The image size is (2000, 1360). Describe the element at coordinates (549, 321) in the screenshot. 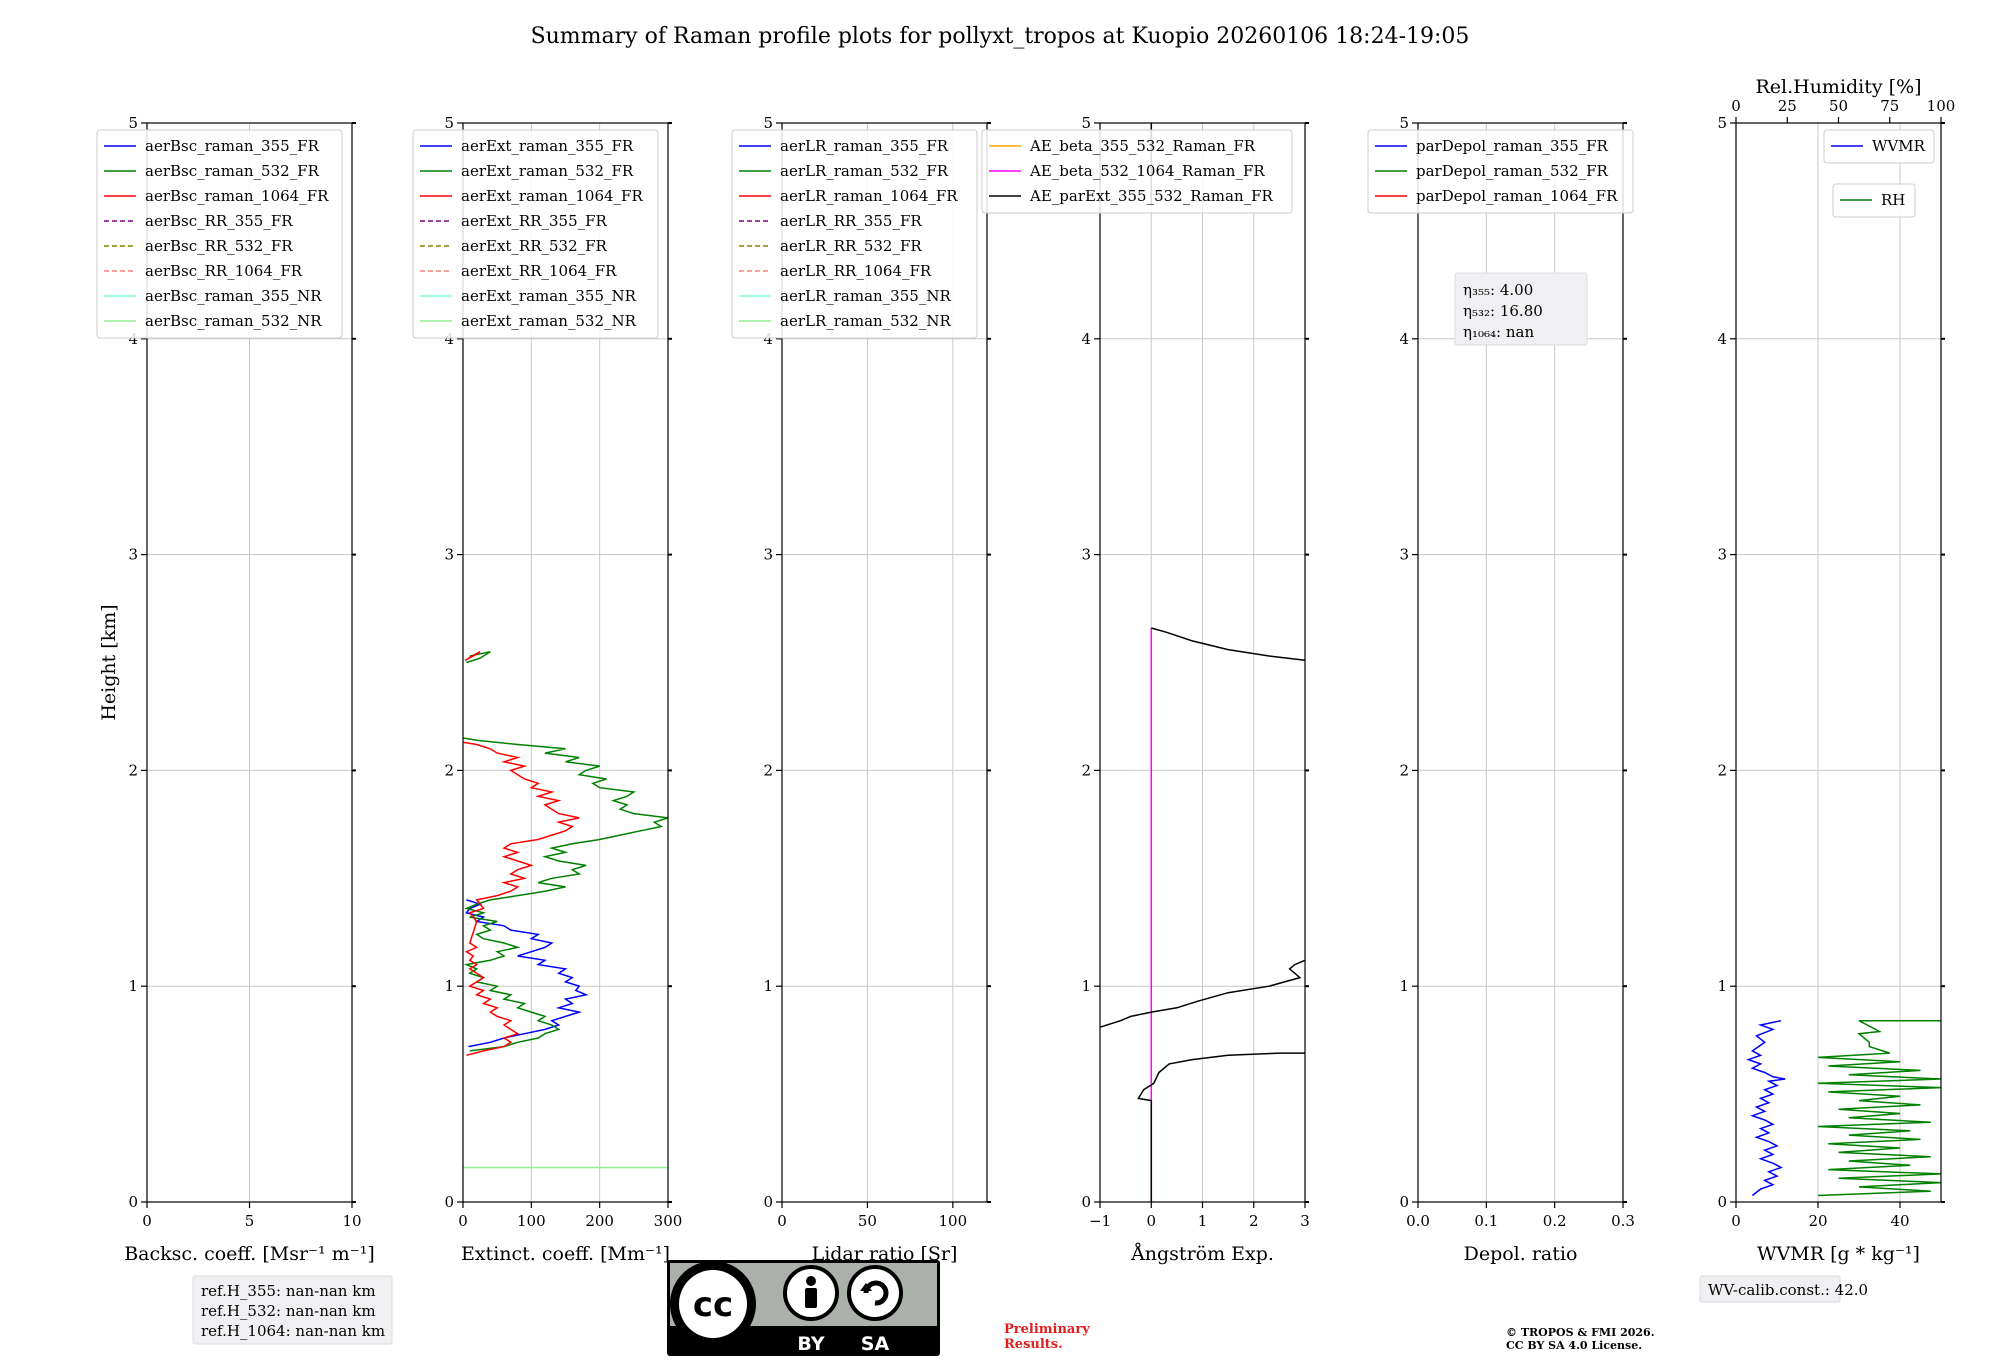

I see `legend-entry: aerExt_raman_532_NR` at that location.